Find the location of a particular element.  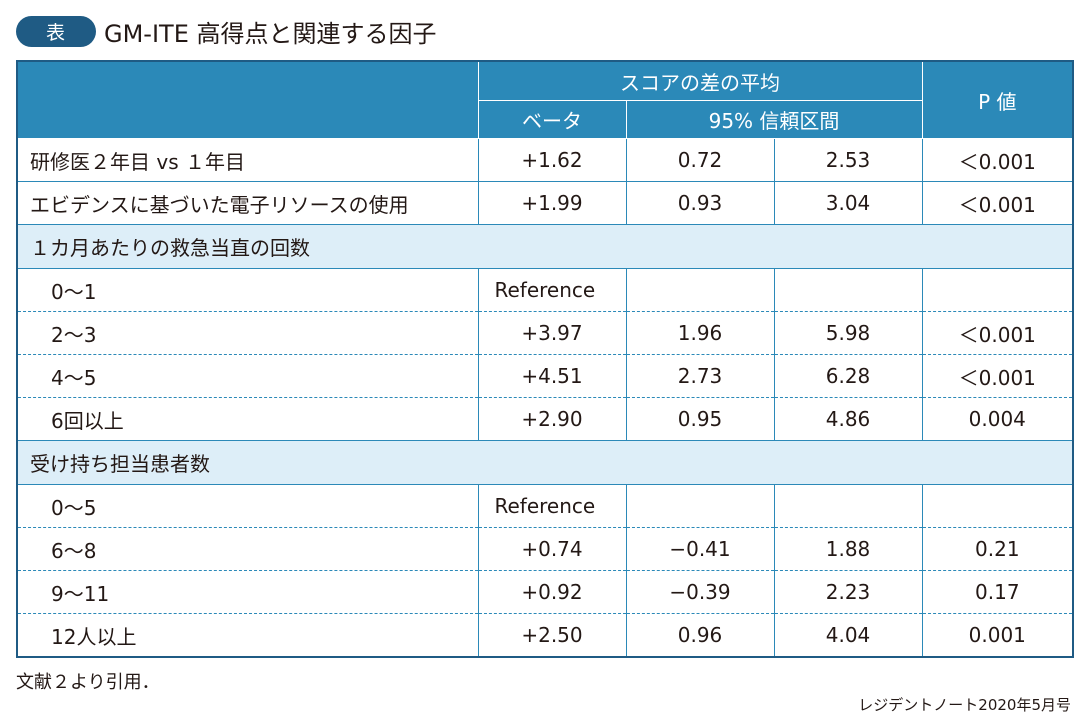

table-row: 9〜11 +0.92 −0.39 2.23 0.17 is located at coordinates (545, 592).